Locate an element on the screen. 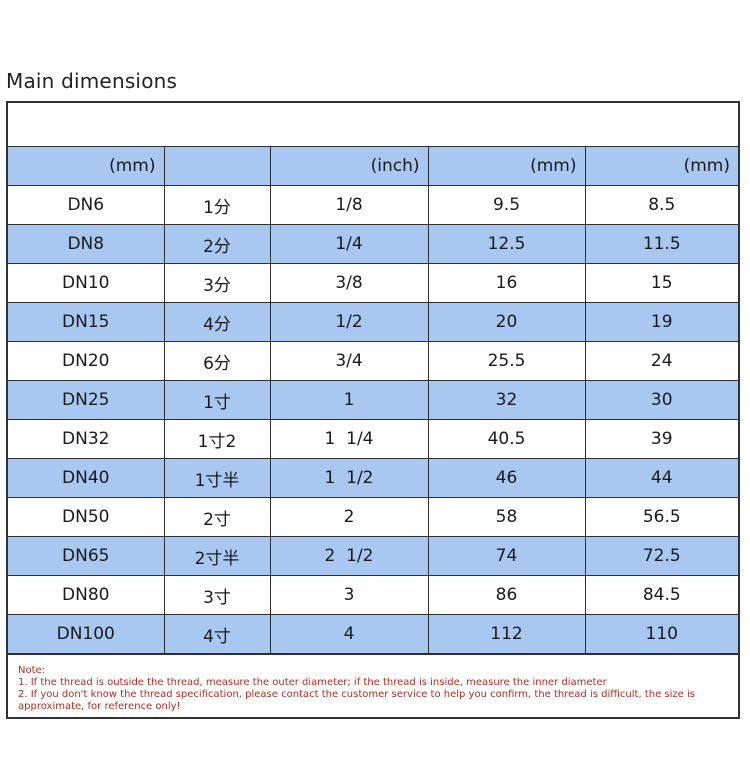 The width and height of the screenshot is (750, 767). table-row: DN80 3寸 3 86 84.5 is located at coordinates (373, 595).